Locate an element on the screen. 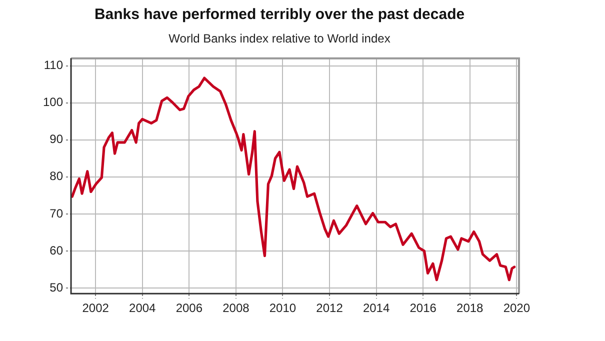 Image resolution: width=605 pixels, height=341 pixels. x-tick-label: 2004 is located at coordinates (142, 308).